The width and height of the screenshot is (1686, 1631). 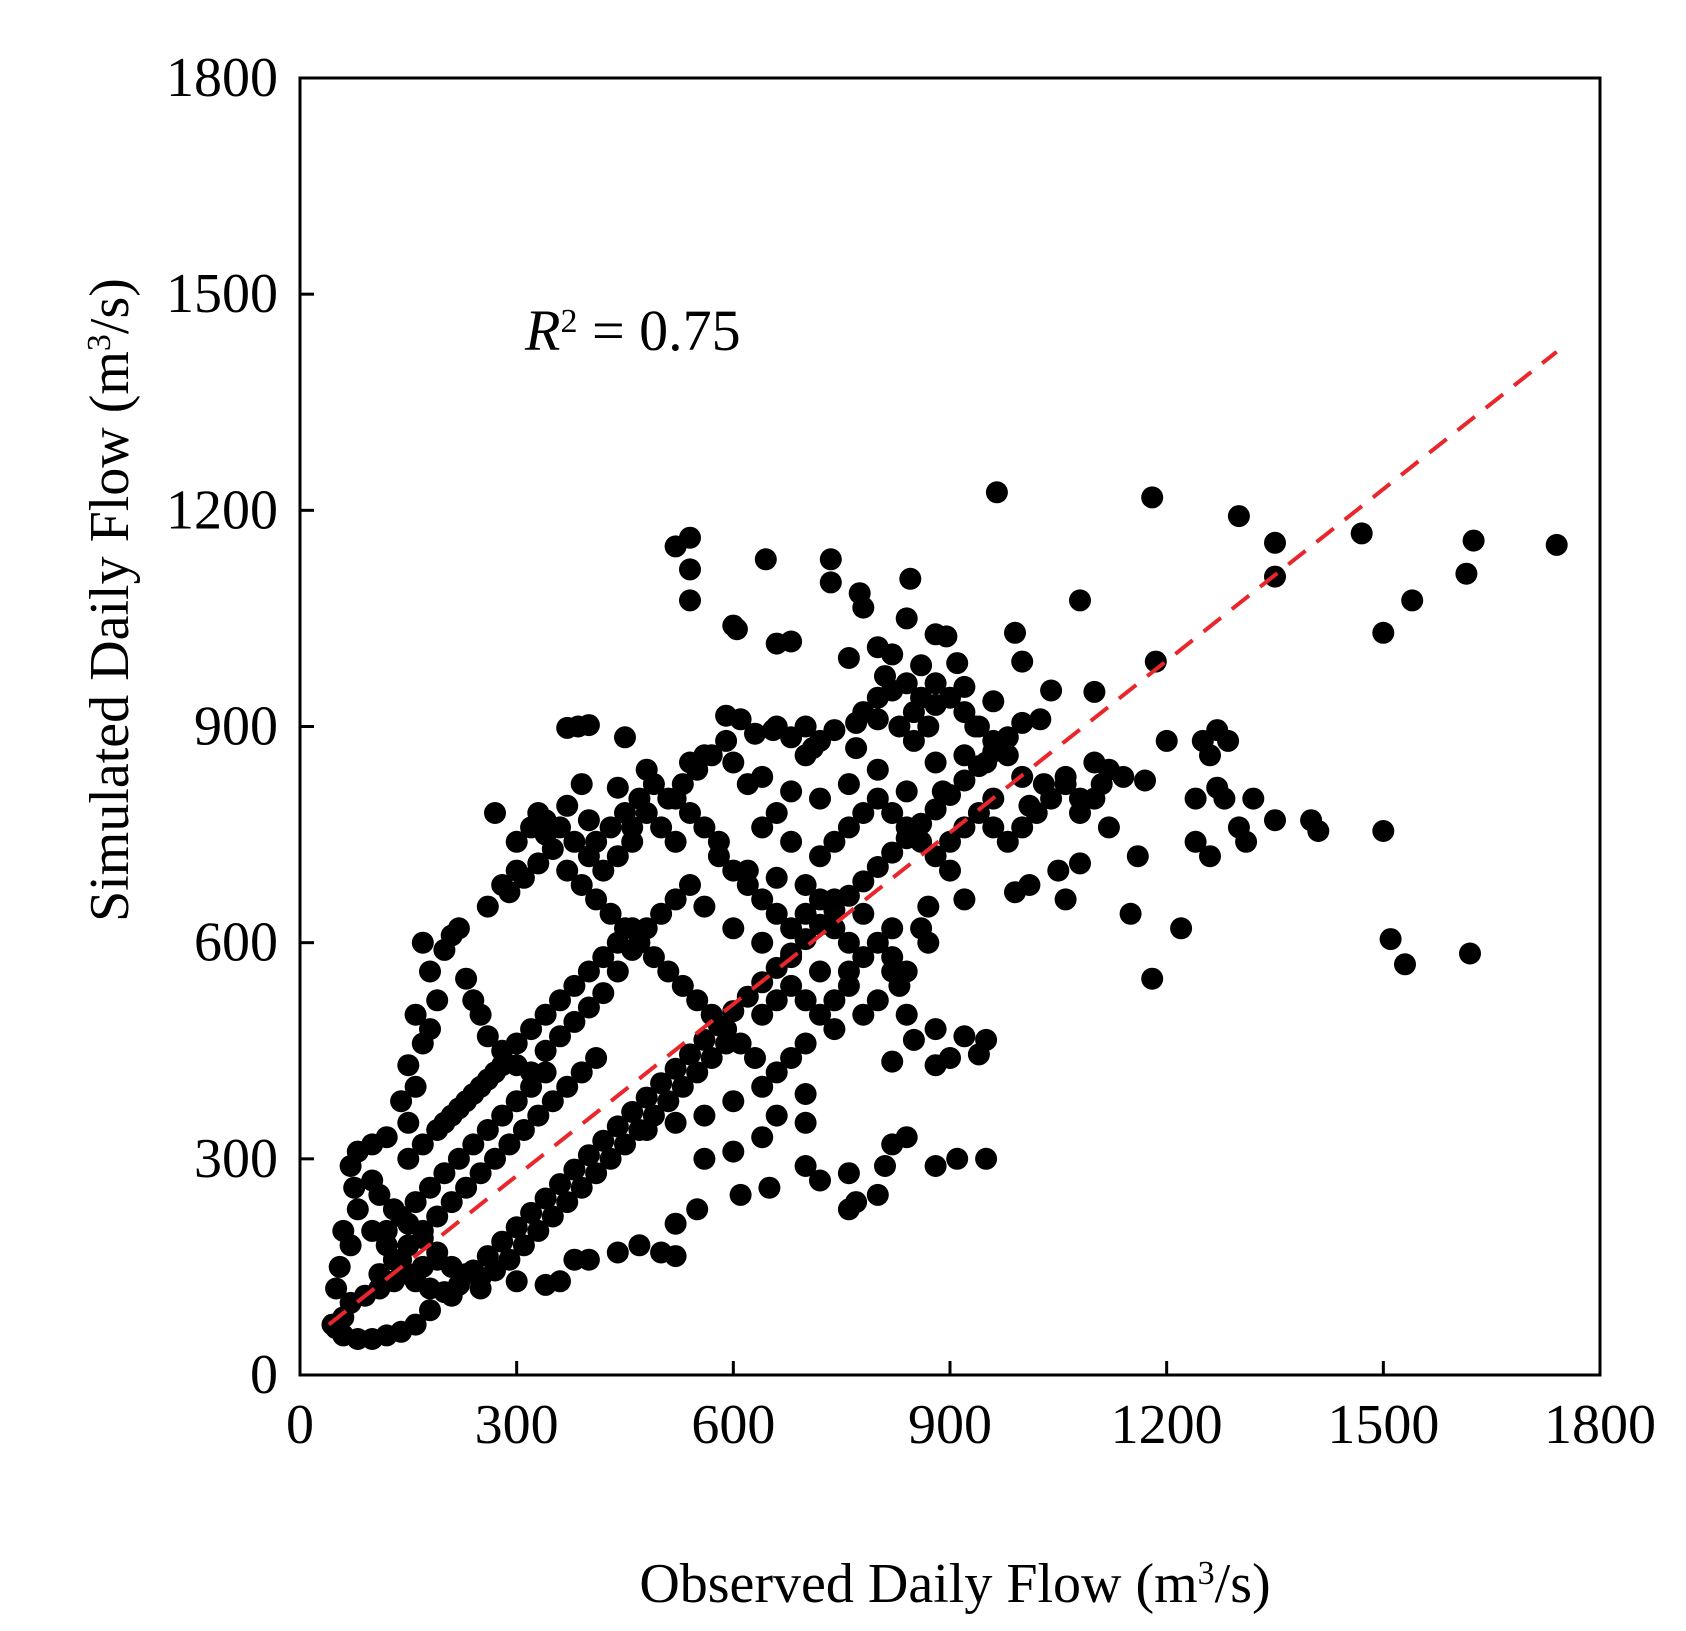 I want to click on x-tick-label: 1800, so click(x=1600, y=1425).